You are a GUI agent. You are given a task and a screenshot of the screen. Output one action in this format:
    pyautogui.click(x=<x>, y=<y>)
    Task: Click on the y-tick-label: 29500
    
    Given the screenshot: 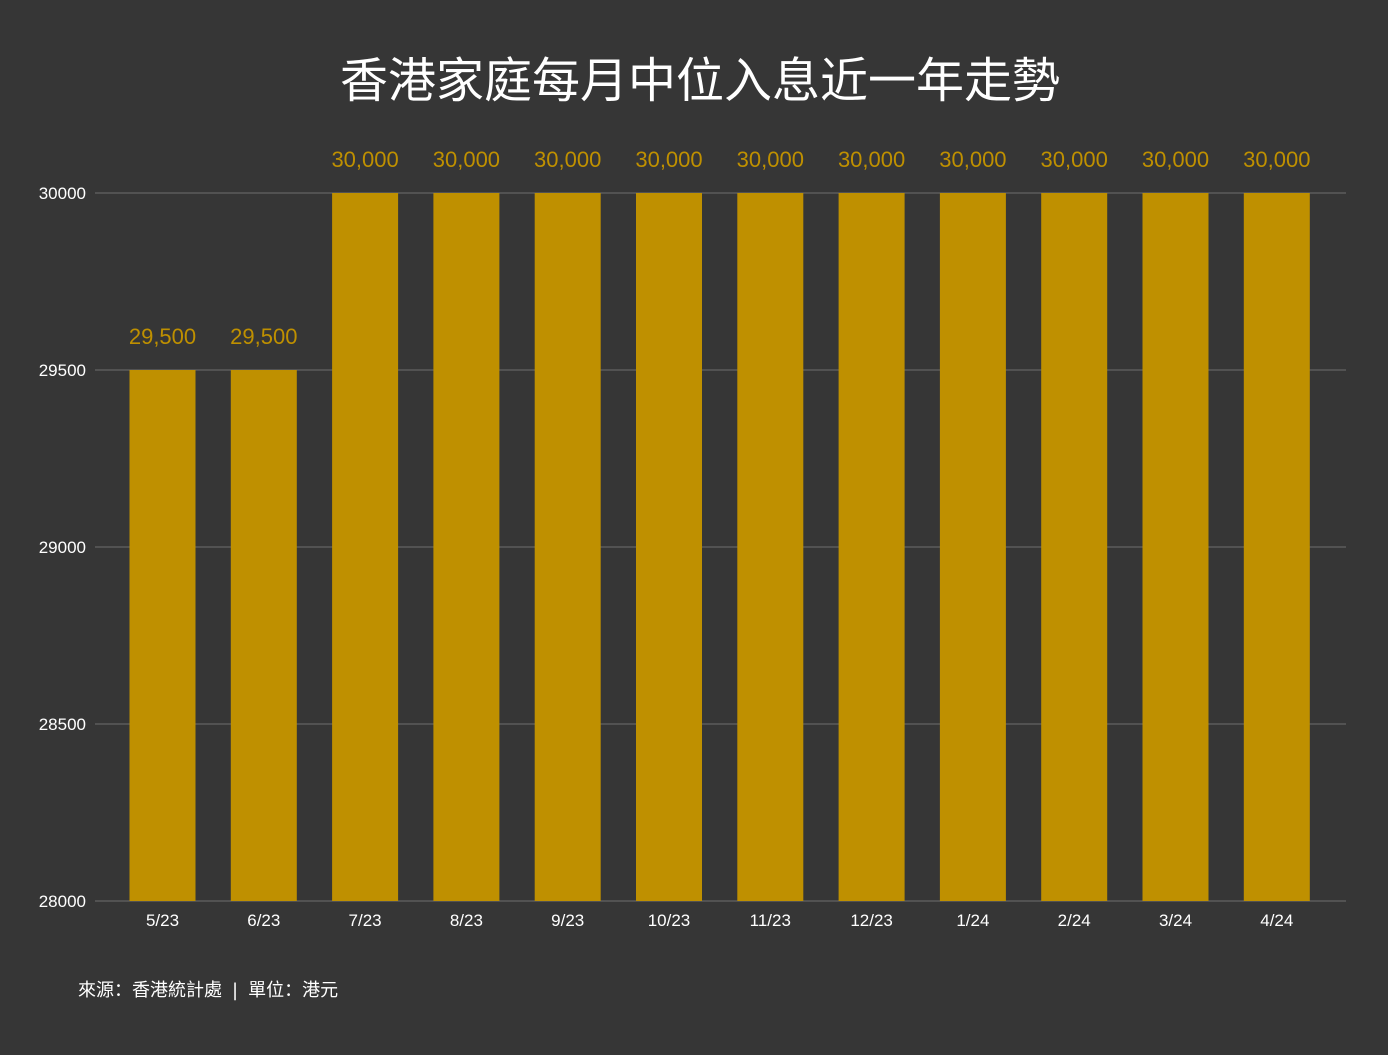 What is the action you would take?
    pyautogui.click(x=62, y=370)
    